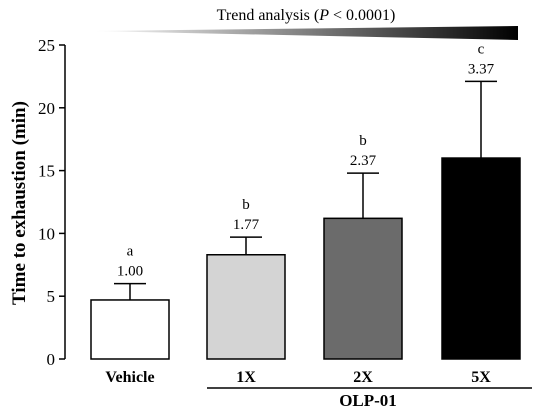 This screenshot has height=417, width=550. I want to click on y-tick-label: 5, so click(51, 296).